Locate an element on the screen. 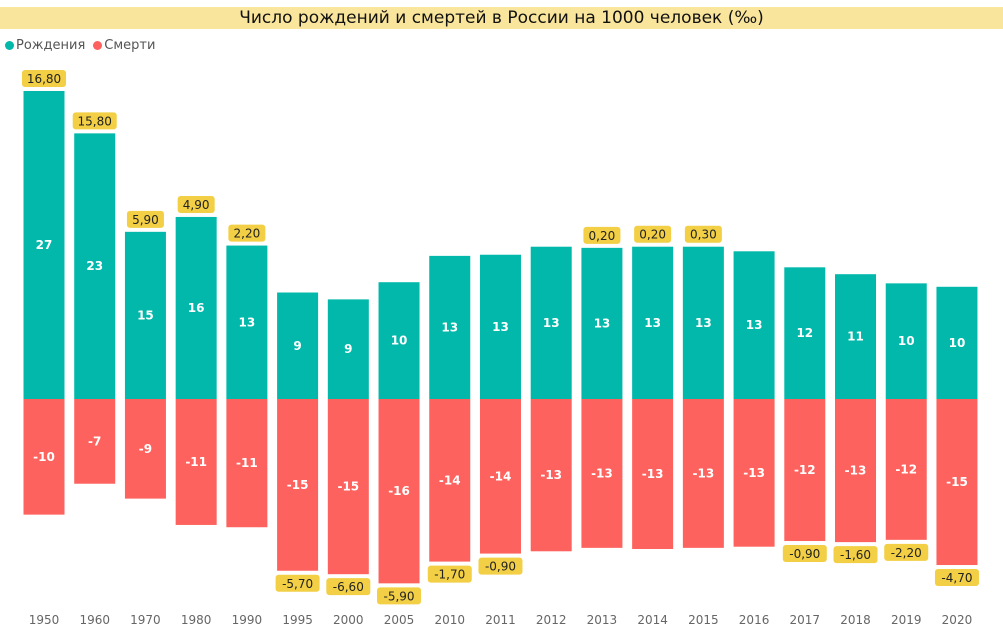  deaths-data-label: -14 is located at coordinates (450, 480).